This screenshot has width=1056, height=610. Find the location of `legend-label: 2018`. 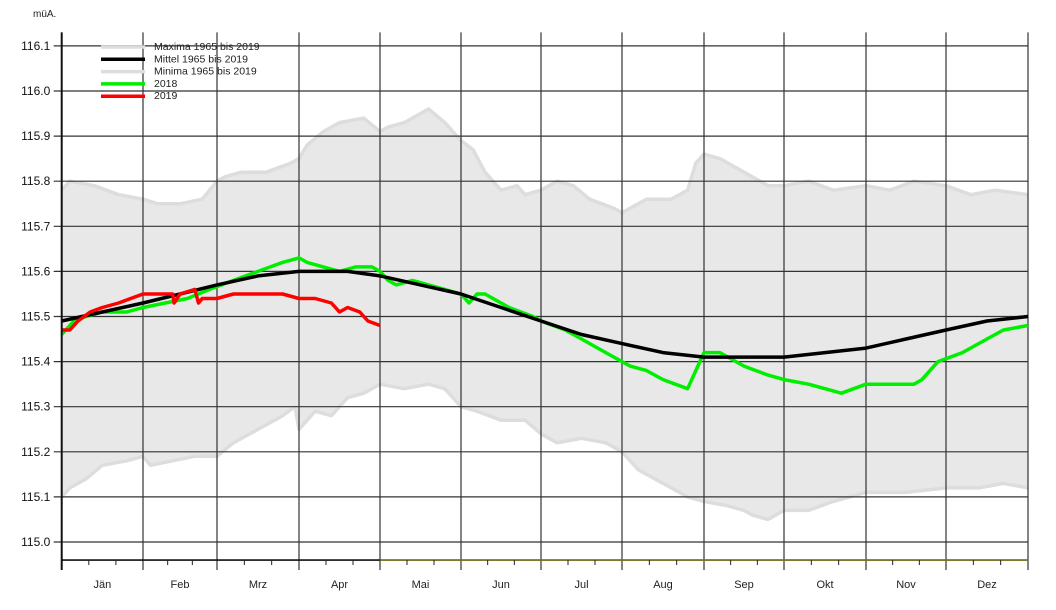

legend-label: 2018 is located at coordinates (166, 84).